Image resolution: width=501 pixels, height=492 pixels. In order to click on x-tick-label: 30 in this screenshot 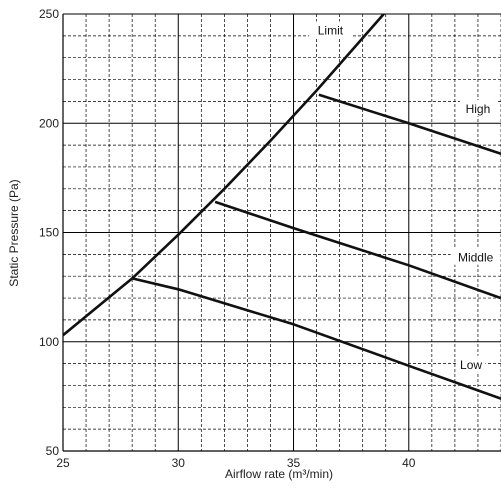, I will do `click(179, 463)`.